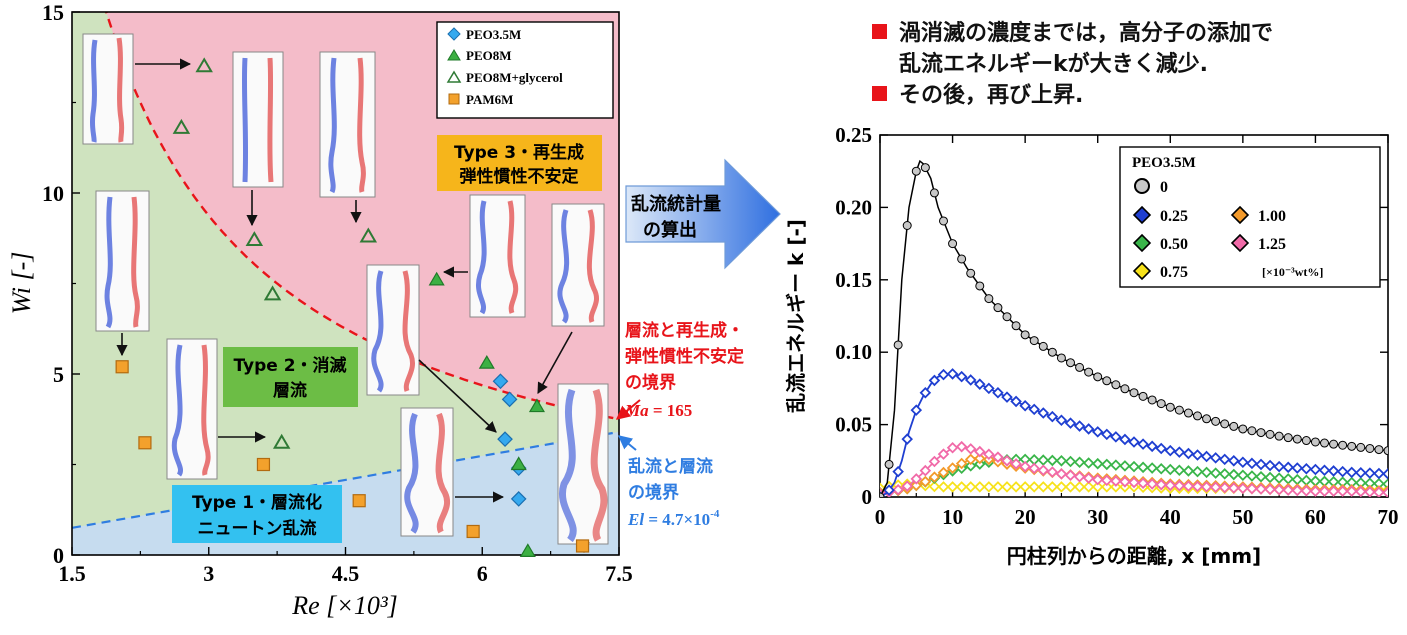 The width and height of the screenshot is (1407, 635). Describe the element at coordinates (290, 377) in the screenshot. I see `type2-label: Type 2・消滅 層流` at that location.